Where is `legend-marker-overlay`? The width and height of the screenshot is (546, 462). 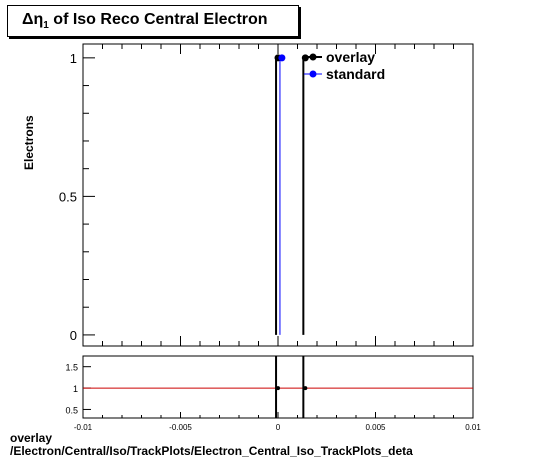
legend-marker-overlay is located at coordinates (313, 57).